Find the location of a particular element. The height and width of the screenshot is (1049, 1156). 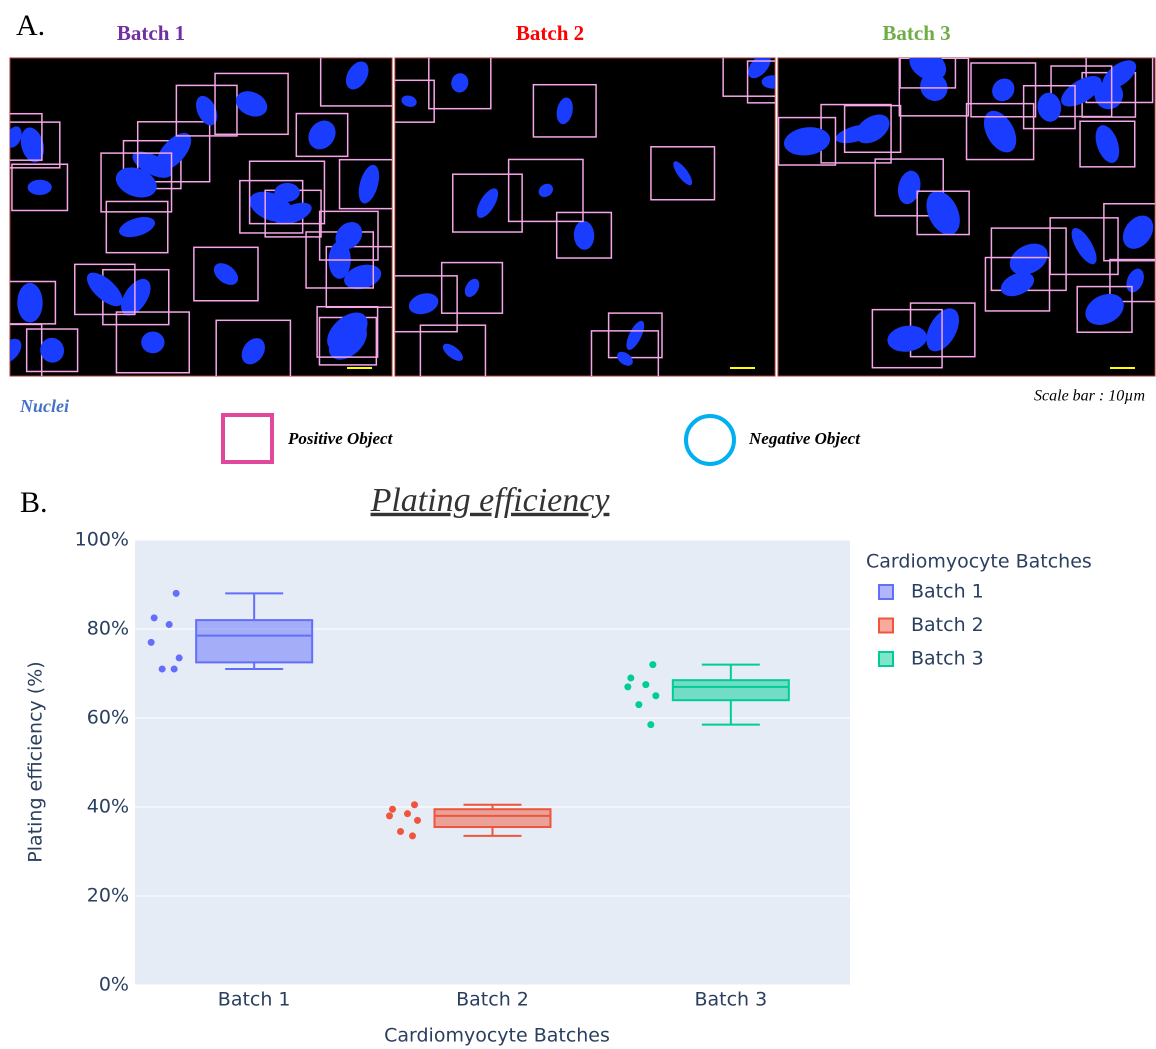

panel-title: Batch 2 is located at coordinates (550, 33).